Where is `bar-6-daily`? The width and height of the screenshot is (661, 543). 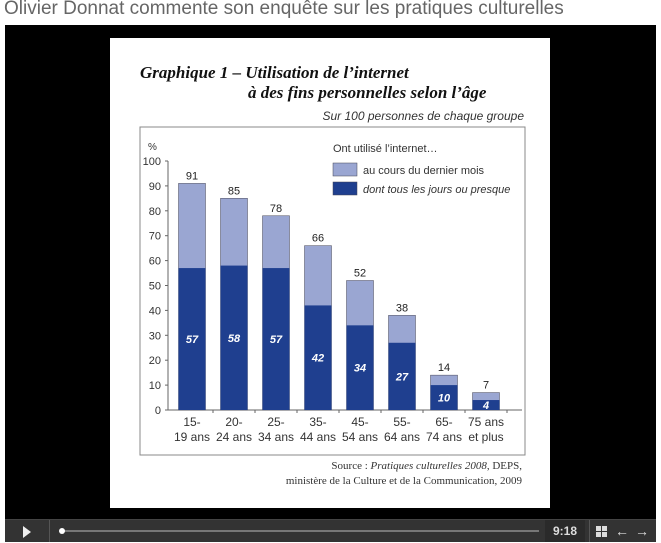
bar-6-daily is located at coordinates (444, 397).